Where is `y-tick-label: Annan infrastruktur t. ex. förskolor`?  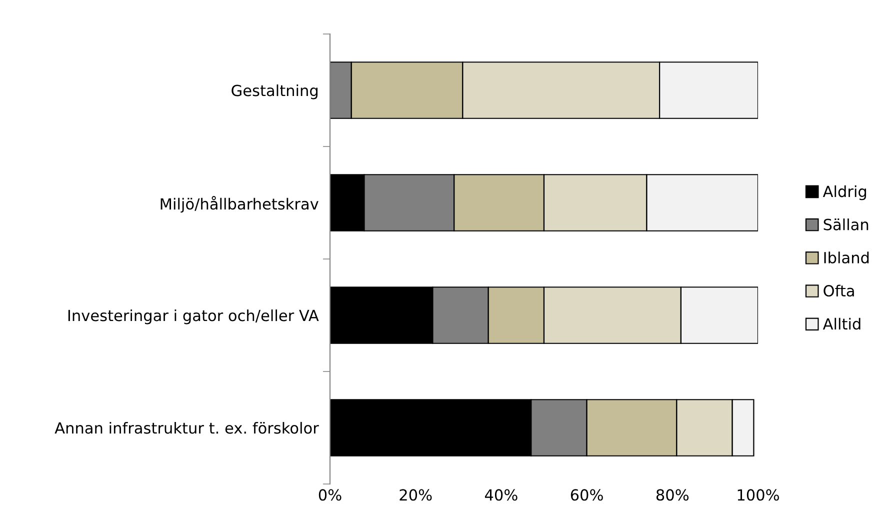
y-tick-label: Annan infrastruktur t. ex. förskolor is located at coordinates (186, 428).